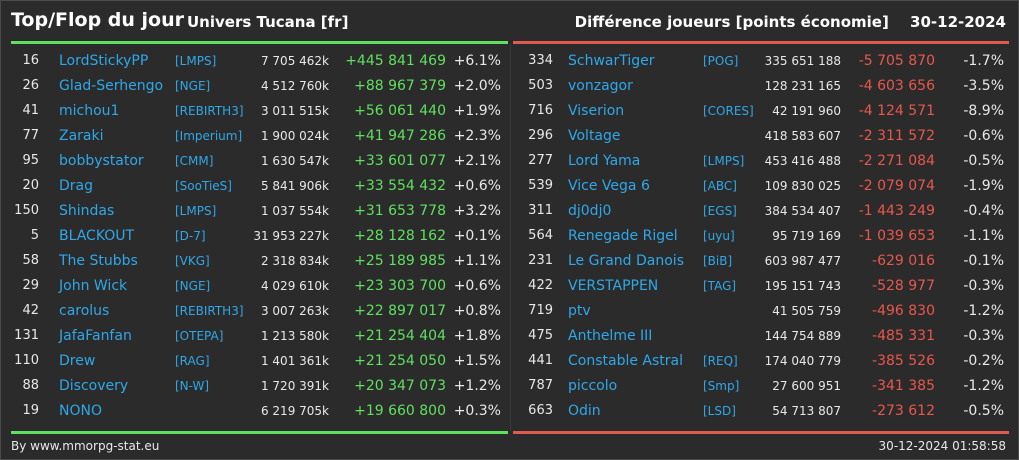 The height and width of the screenshot is (460, 1019). What do you see at coordinates (540, 235) in the screenshot?
I see `rank-cell: 564` at bounding box center [540, 235].